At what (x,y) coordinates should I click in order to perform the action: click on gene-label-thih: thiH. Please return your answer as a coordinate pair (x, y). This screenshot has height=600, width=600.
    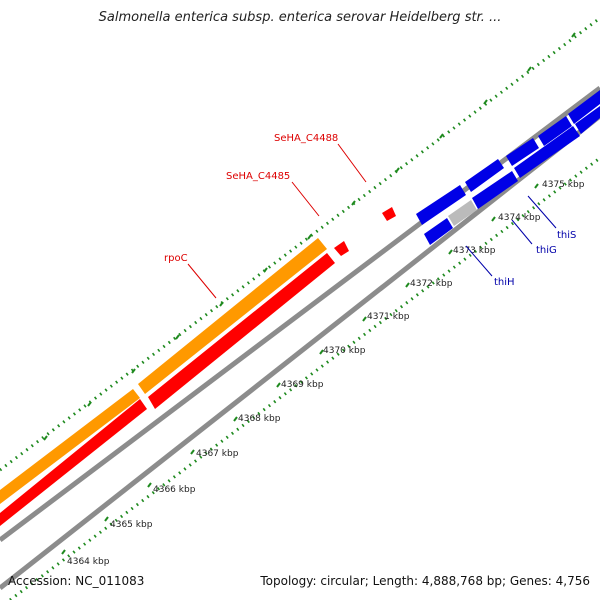
    Looking at the image, I should click on (504, 282).